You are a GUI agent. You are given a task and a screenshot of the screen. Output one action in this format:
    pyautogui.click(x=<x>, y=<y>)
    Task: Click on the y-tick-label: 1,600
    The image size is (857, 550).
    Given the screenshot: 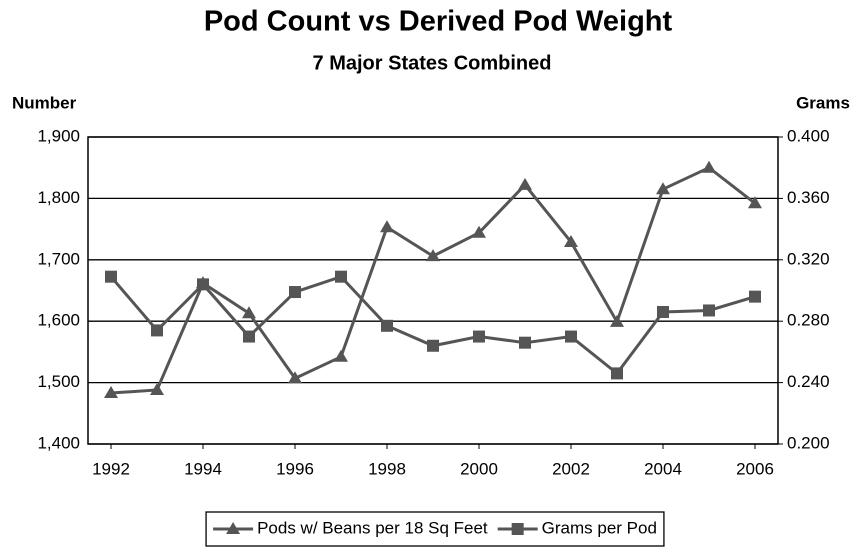 What is the action you would take?
    pyautogui.click(x=58, y=320)
    